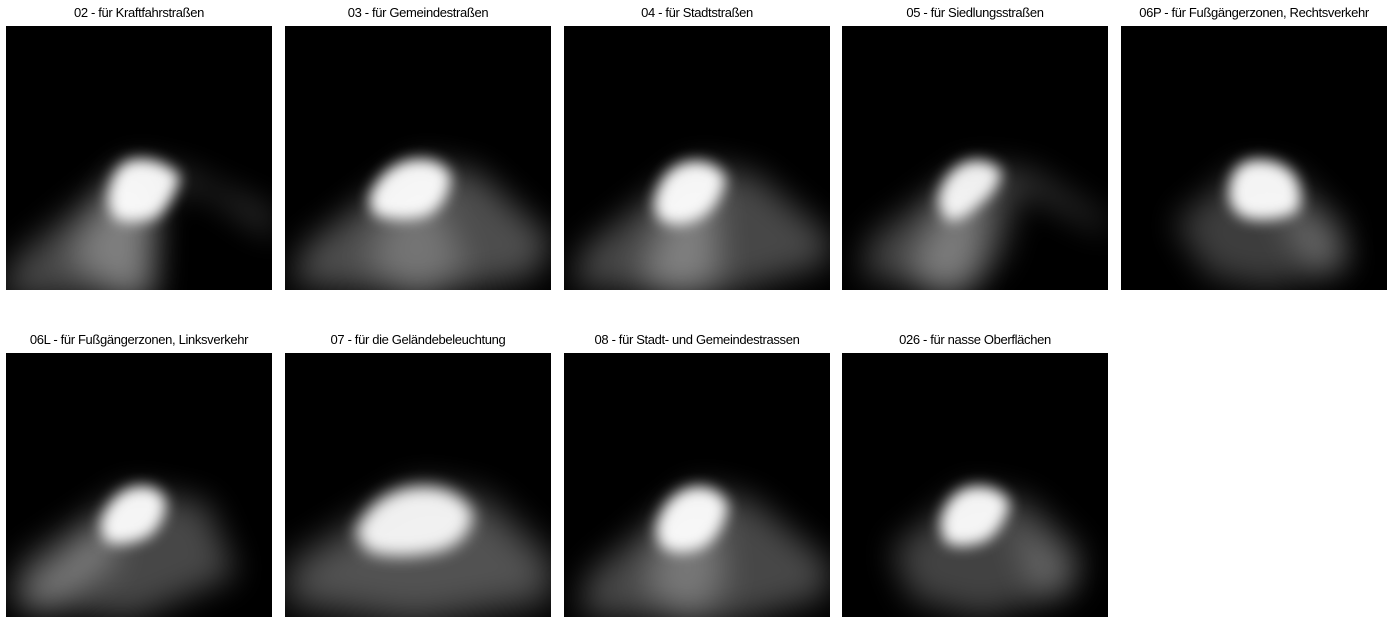  What do you see at coordinates (139, 339) in the screenshot?
I see `tile-label: 06L - für Fußgängerzonen, Linksverkehr` at bounding box center [139, 339].